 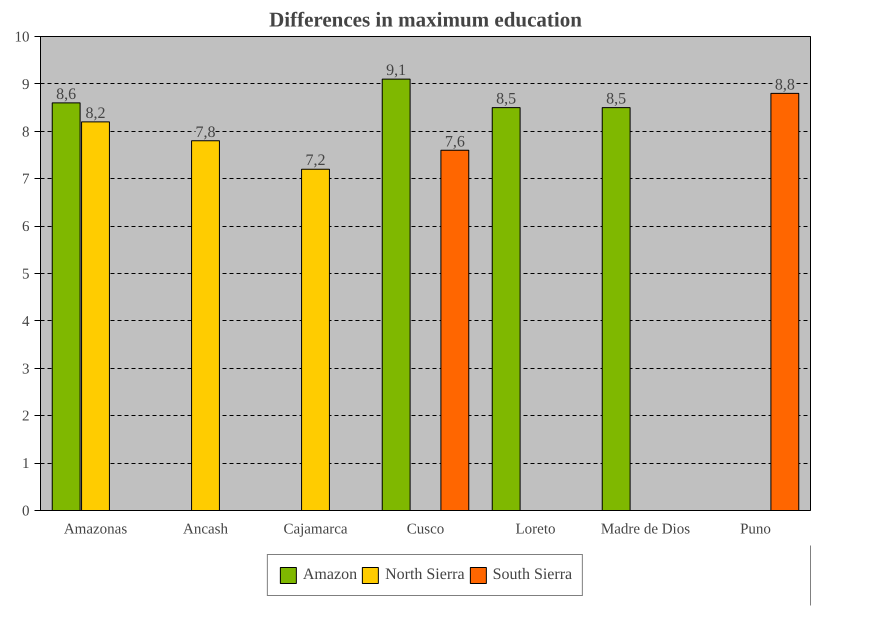 What do you see at coordinates (536, 530) in the screenshot?
I see `x-tick-label: Loreto` at bounding box center [536, 530].